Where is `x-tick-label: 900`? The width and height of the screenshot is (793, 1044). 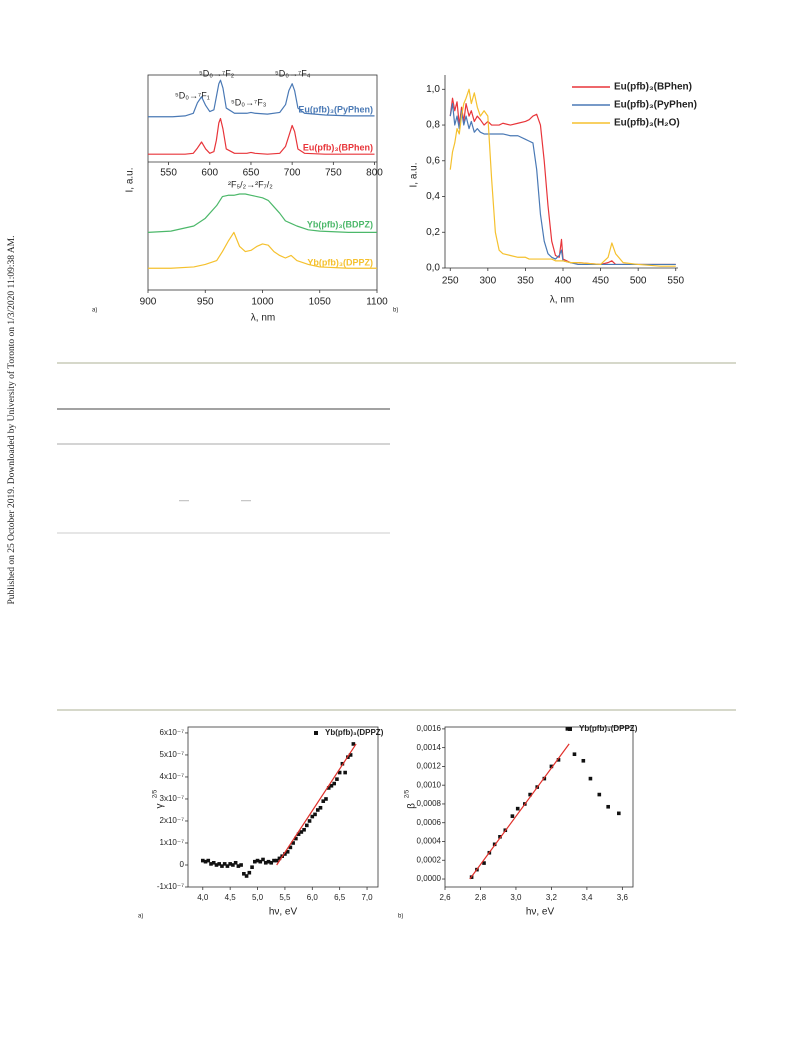
x-tick-label: 900 is located at coordinates (148, 302).